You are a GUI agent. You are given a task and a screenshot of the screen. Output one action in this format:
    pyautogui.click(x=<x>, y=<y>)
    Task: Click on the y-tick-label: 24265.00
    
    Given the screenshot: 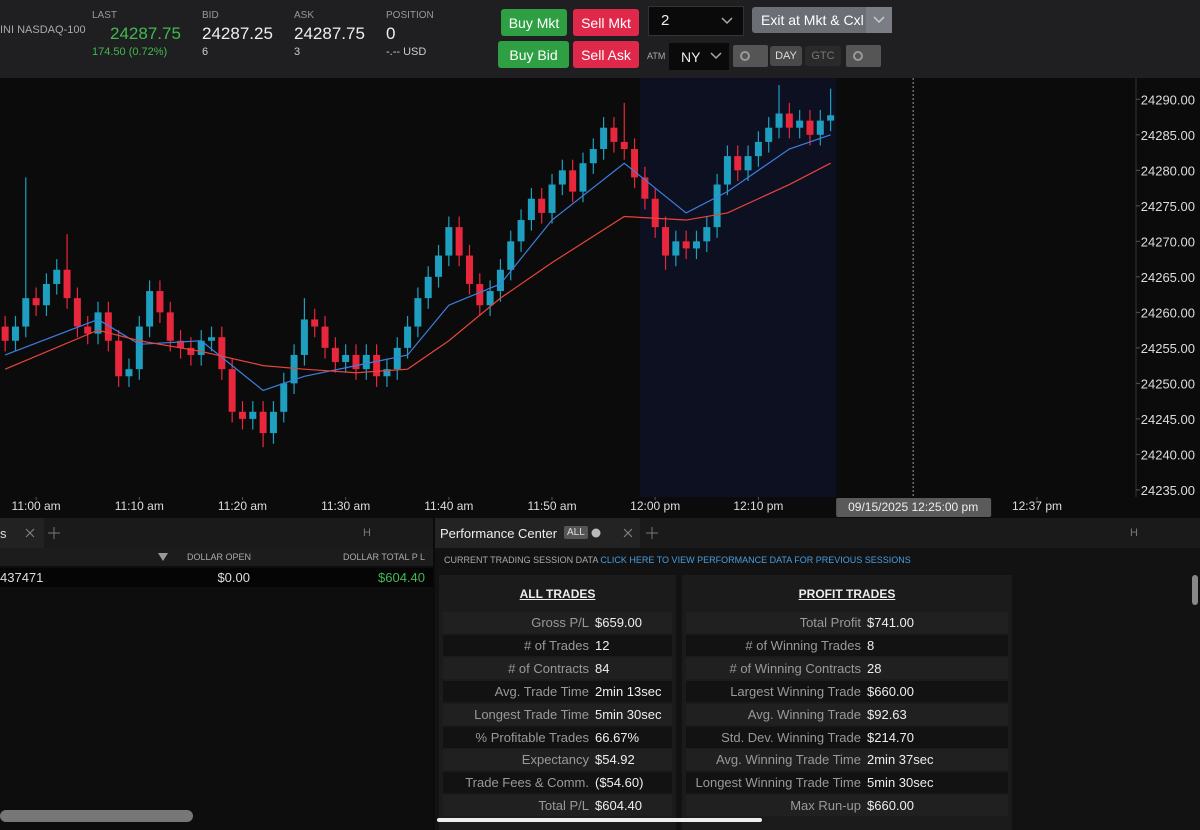 What is the action you would take?
    pyautogui.click(x=1168, y=277)
    